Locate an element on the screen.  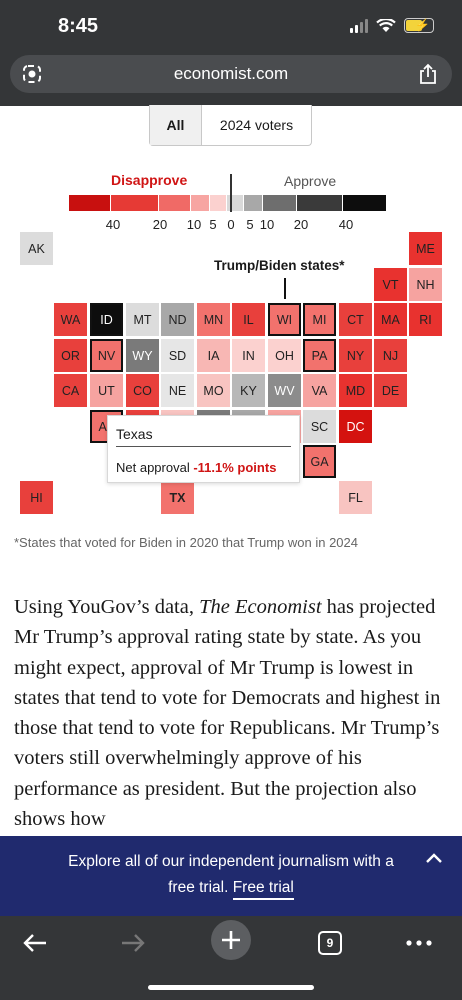
state-tile-fl: FL is located at coordinates (355, 497).